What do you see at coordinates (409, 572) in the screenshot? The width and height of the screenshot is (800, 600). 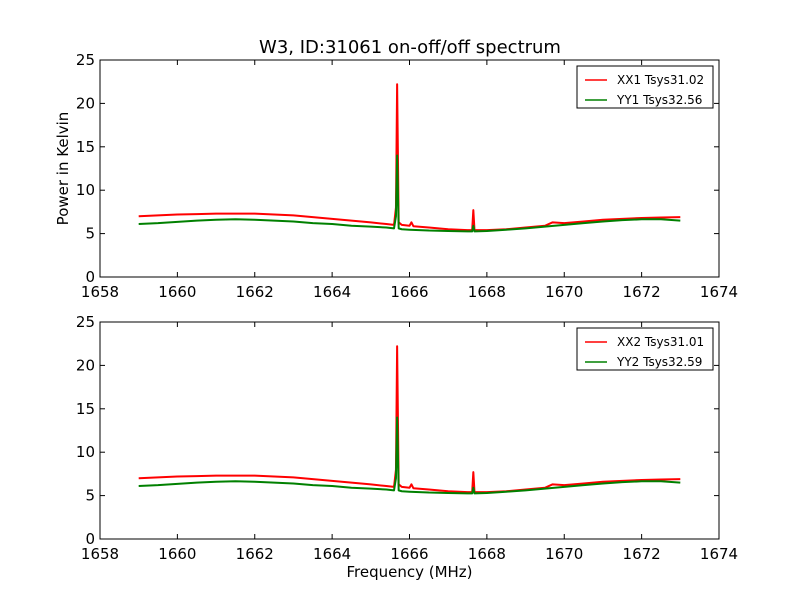 I see `x-axis-label: Frequency (MHz)` at bounding box center [409, 572].